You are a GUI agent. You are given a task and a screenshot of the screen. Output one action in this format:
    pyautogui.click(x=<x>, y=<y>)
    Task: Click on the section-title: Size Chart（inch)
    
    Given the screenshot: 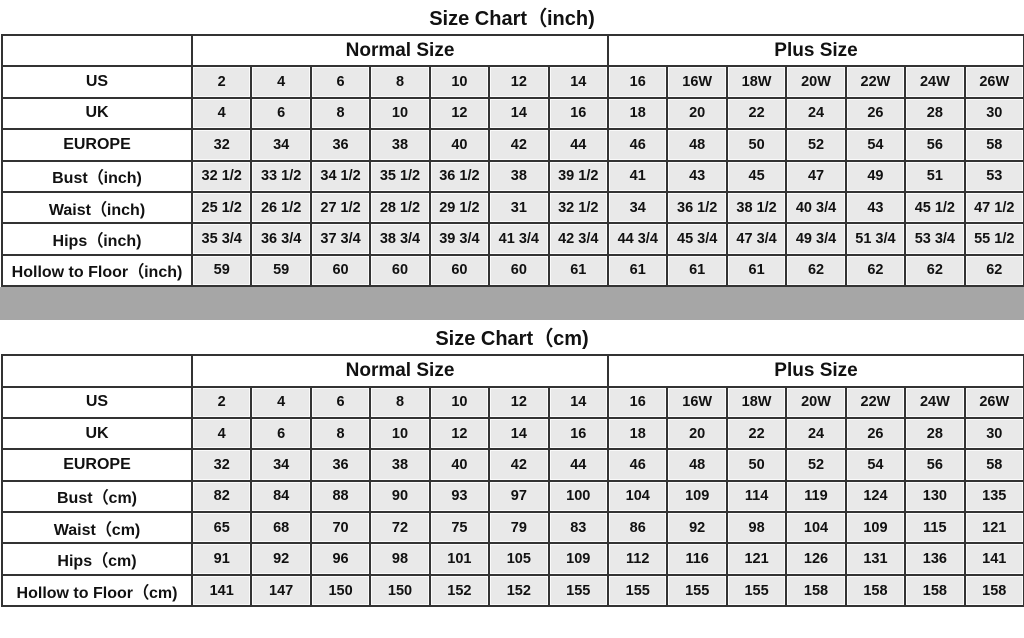 What is the action you would take?
    pyautogui.click(x=512, y=19)
    